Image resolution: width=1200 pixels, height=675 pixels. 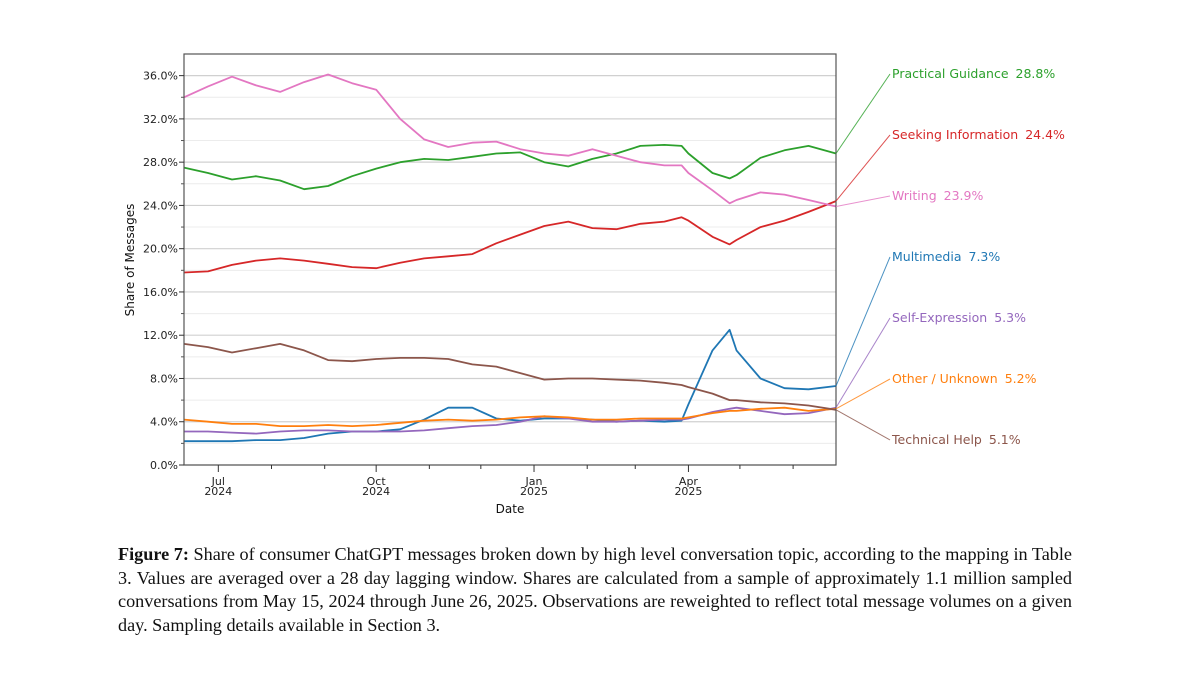 What do you see at coordinates (164, 378) in the screenshot?
I see `y-tick-label: 8.0%` at bounding box center [164, 378].